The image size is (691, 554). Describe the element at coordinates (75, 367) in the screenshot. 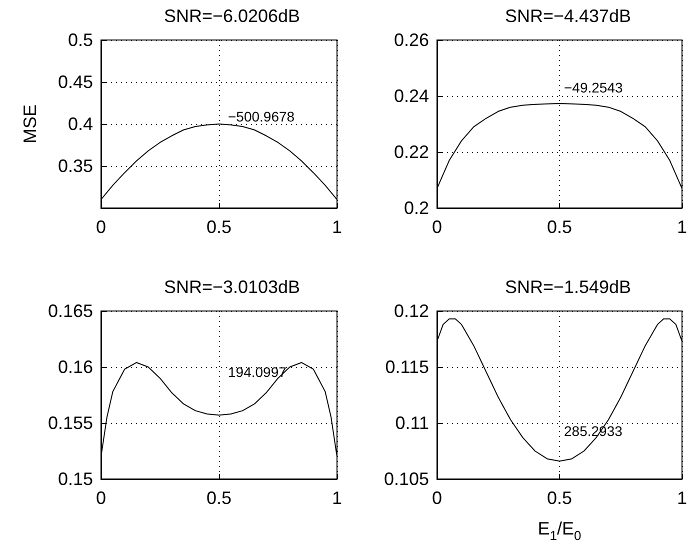

I see `y-tick-label: 0.16` at that location.